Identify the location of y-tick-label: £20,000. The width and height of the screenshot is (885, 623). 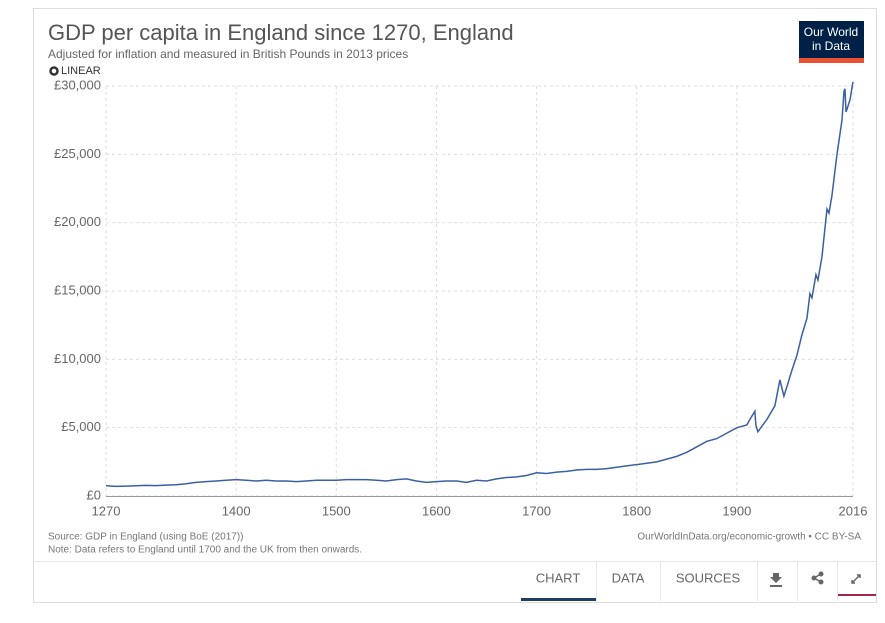
(77, 221).